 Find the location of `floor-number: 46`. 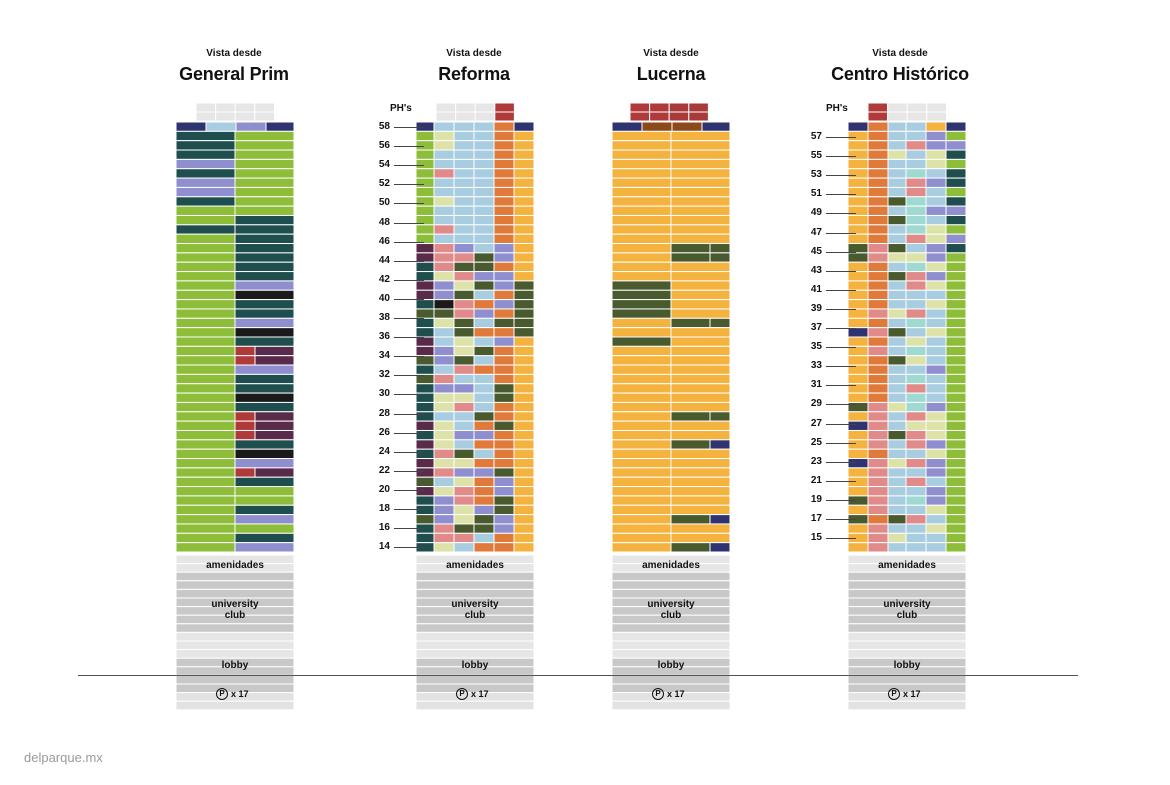

floor-number: 46 is located at coordinates (384, 241).